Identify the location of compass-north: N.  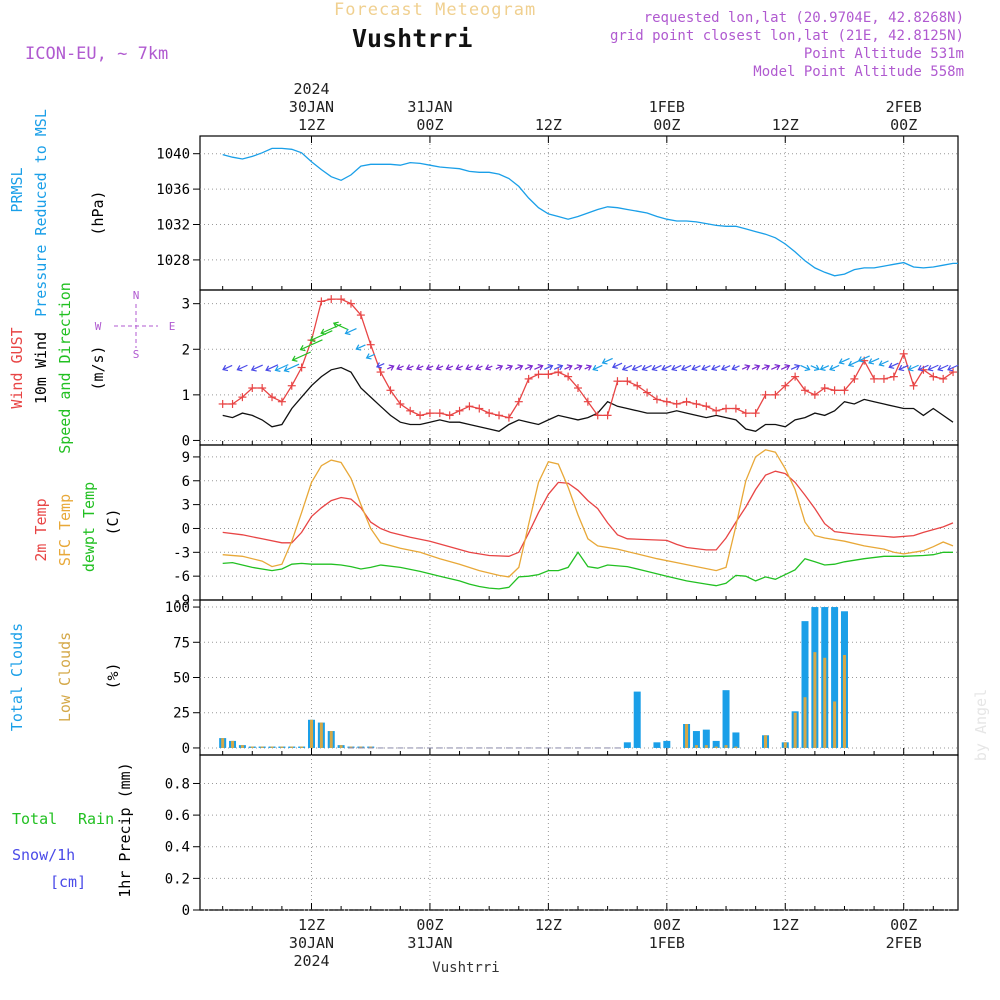
(136, 295).